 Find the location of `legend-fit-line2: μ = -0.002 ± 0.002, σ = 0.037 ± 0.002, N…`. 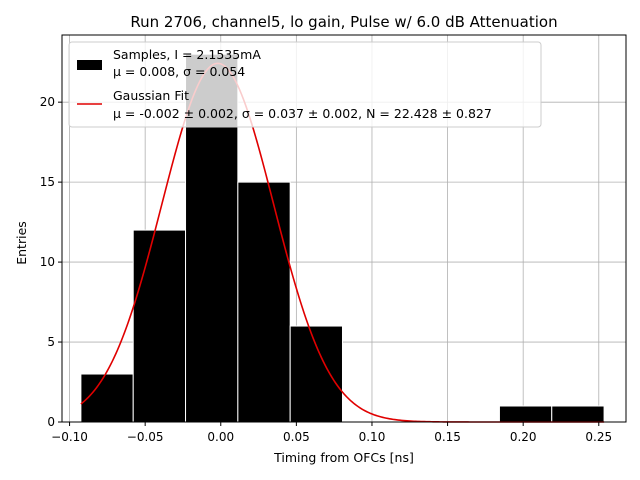

legend-fit-line2: μ = -0.002 ± 0.002, σ = 0.037 ± 0.002, N… is located at coordinates (302, 113).